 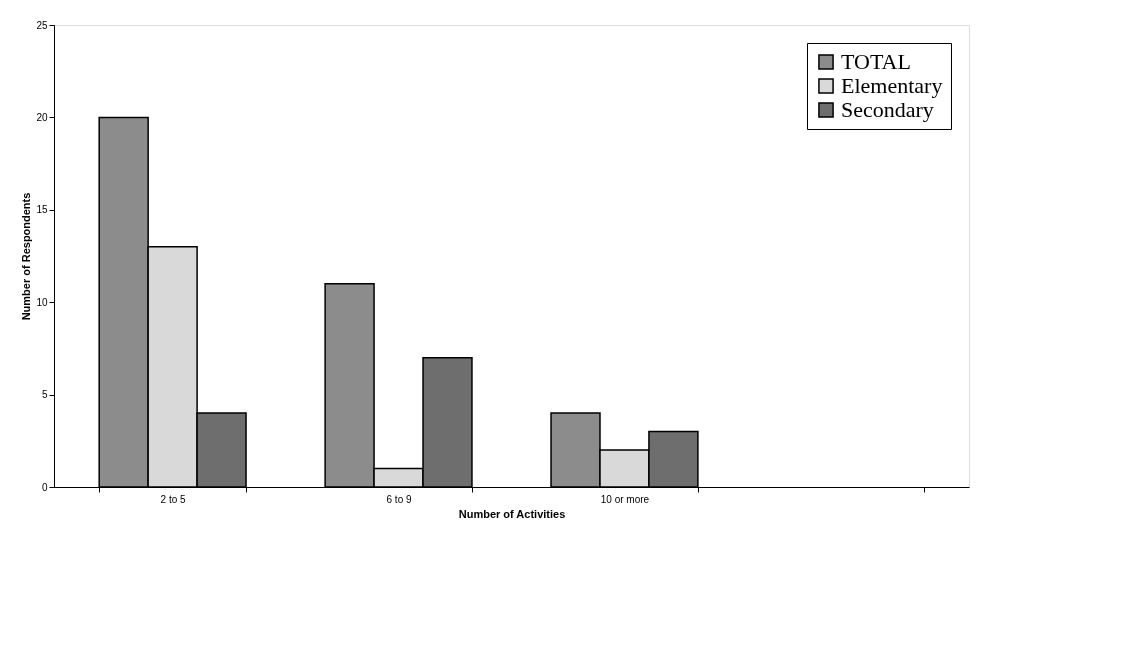 I want to click on y-tick-label: 10, so click(x=42, y=302).